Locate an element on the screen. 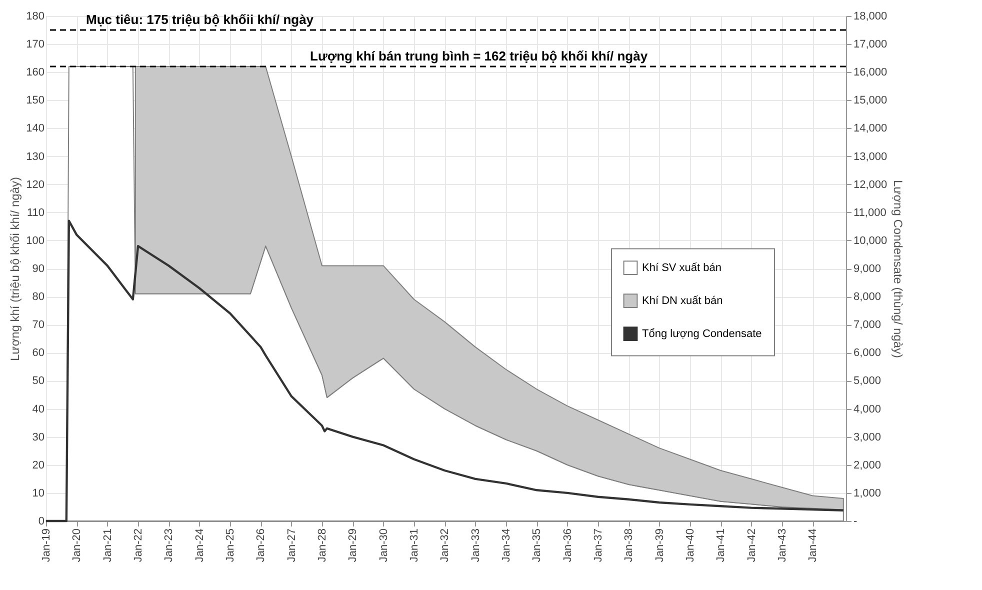 The width and height of the screenshot is (982, 590). x-tick-label: Jan-42 is located at coordinates (752, 545).